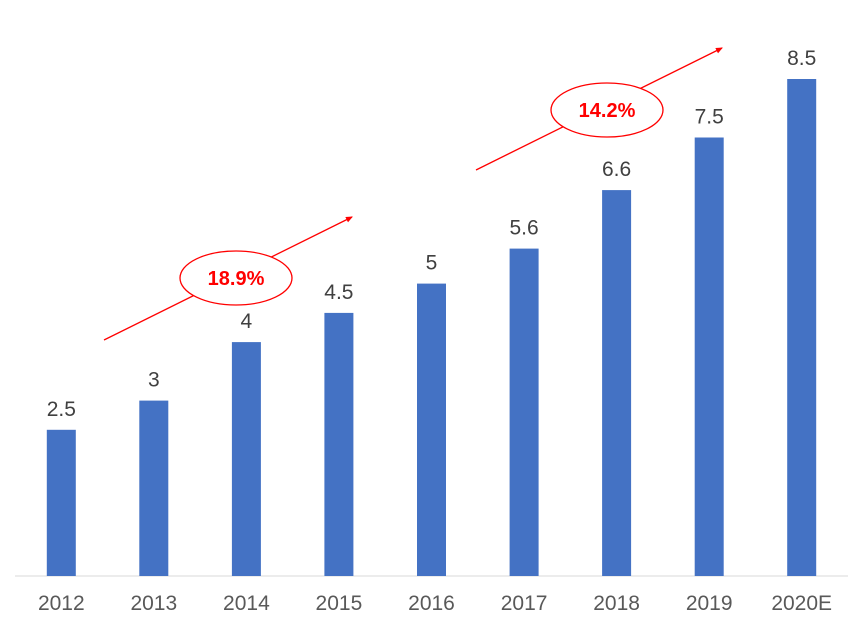 Image resolution: width=865 pixels, height=641 pixels. What do you see at coordinates (247, 321) in the screenshot?
I see `value-label-2014: 4` at bounding box center [247, 321].